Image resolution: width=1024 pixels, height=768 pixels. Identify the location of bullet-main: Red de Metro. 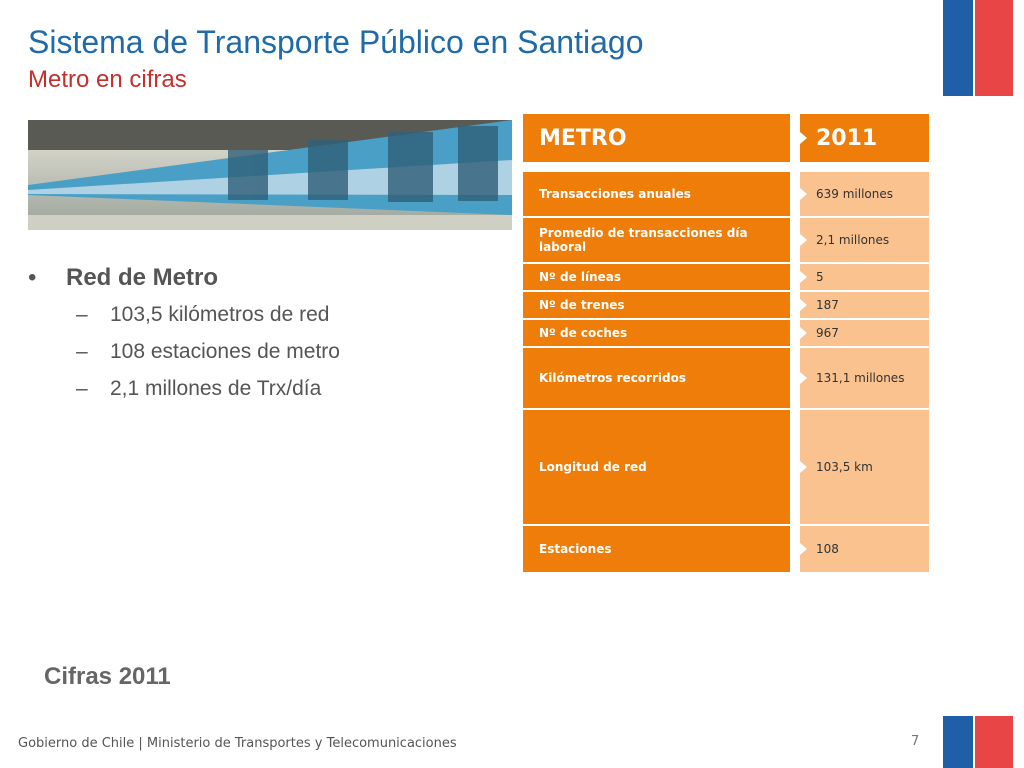
(142, 277).